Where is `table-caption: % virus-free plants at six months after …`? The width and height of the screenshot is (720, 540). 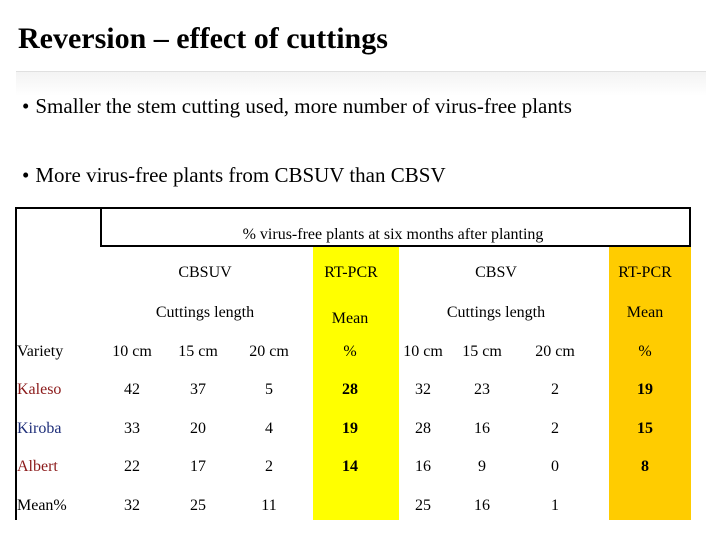 table-caption: % virus-free plants at six months after … is located at coordinates (393, 234).